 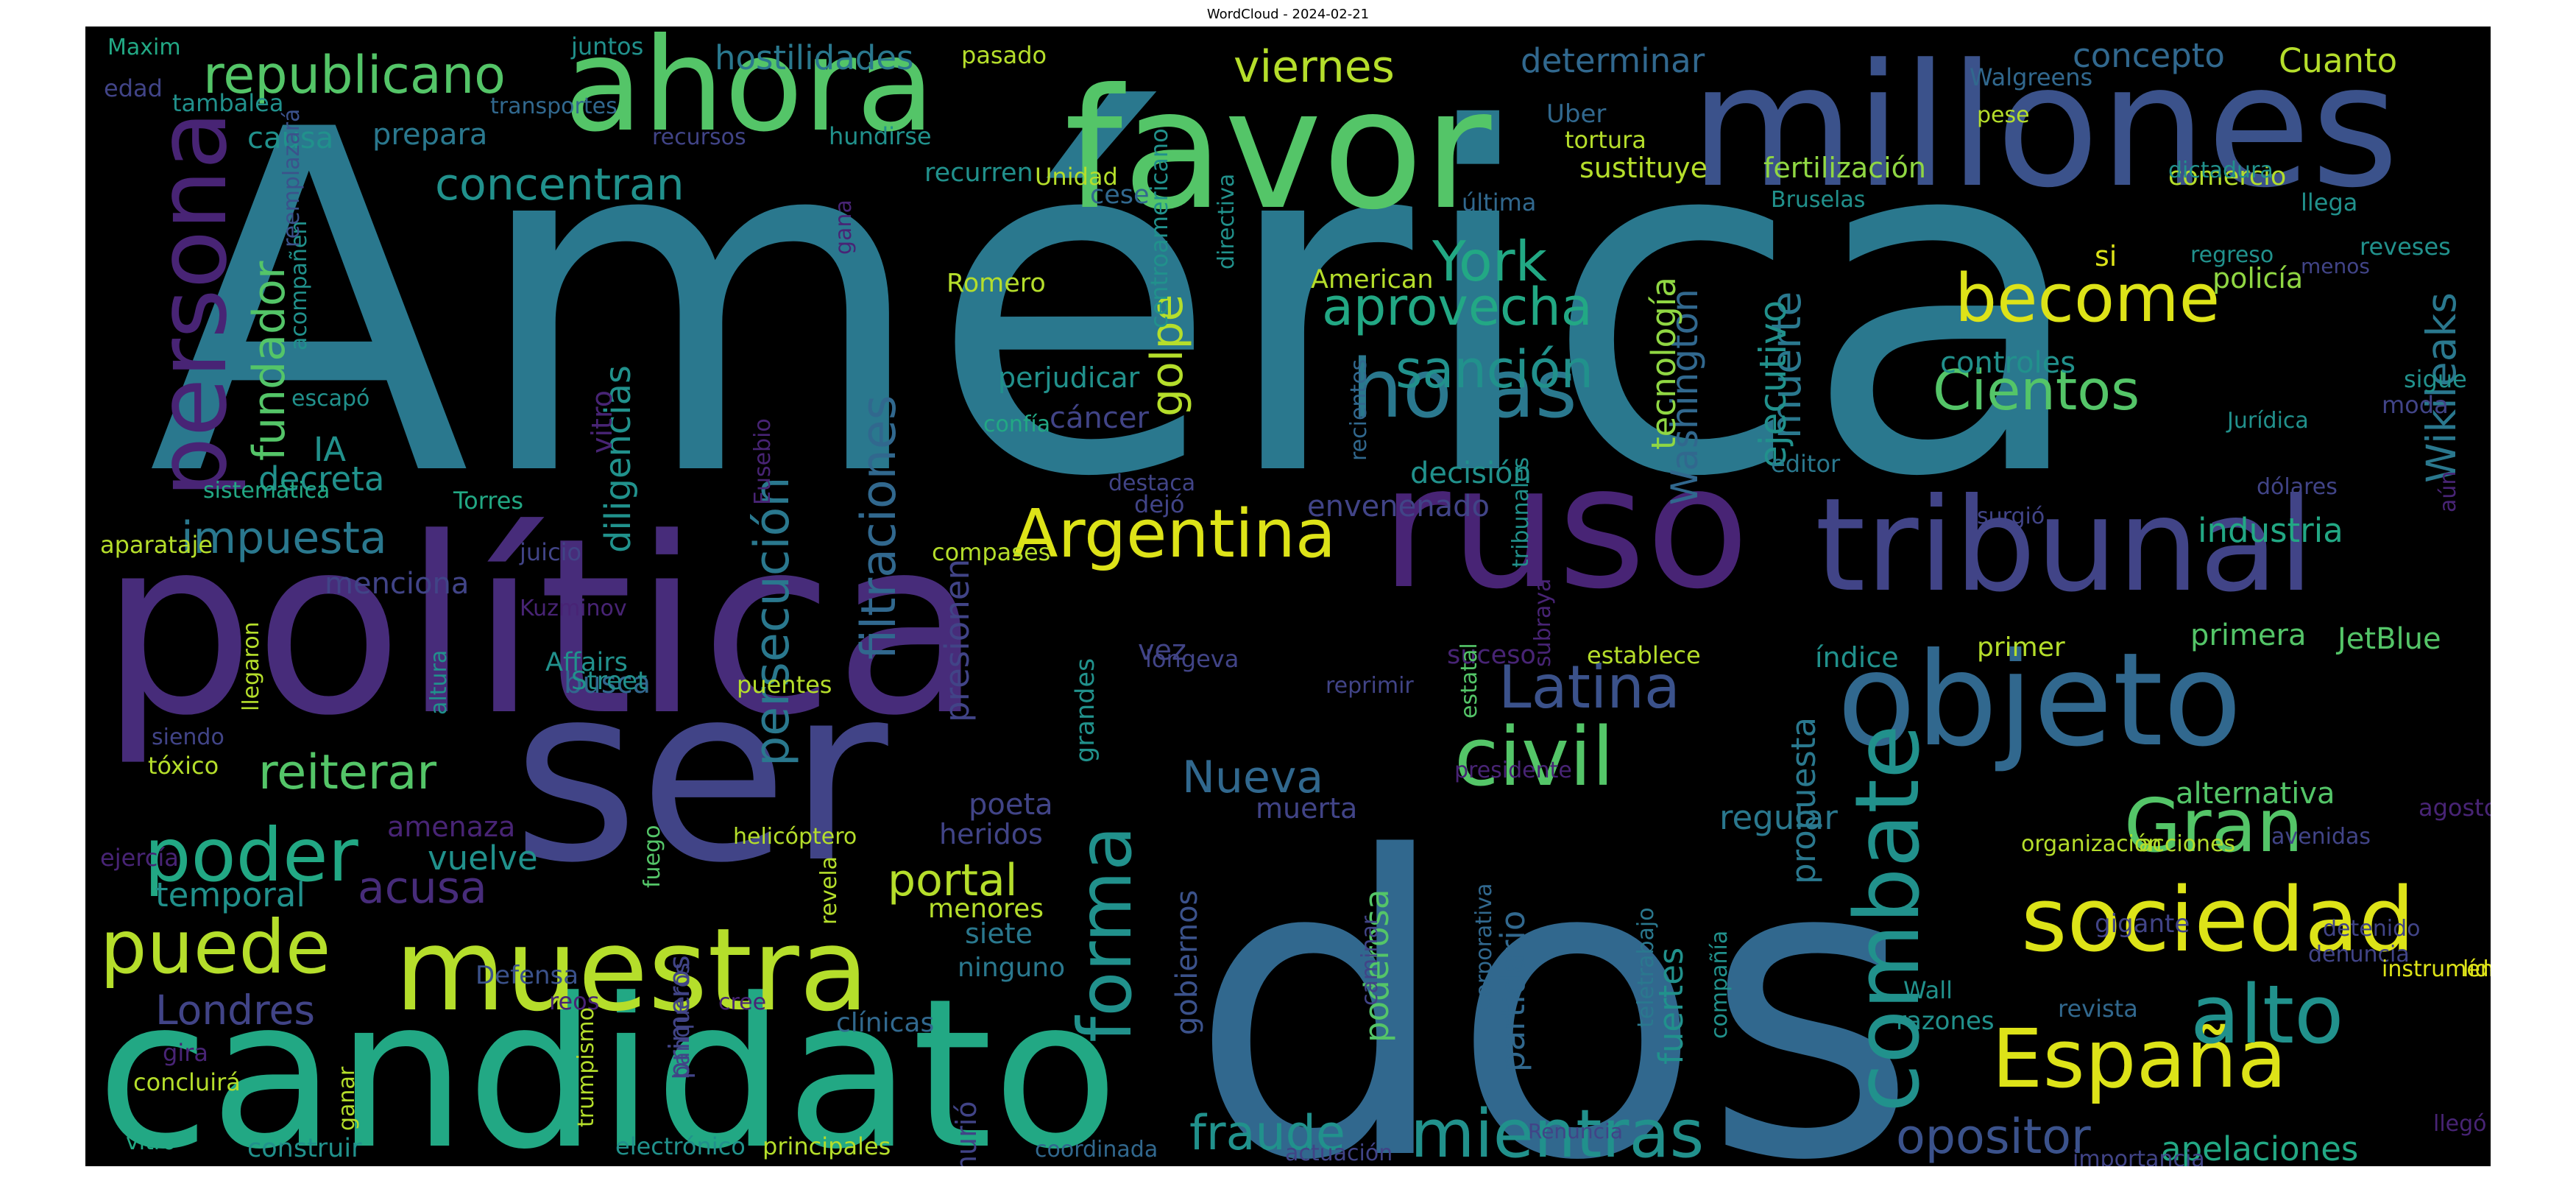 What do you see at coordinates (2087, 298) in the screenshot?
I see `cloud-word: become` at bounding box center [2087, 298].